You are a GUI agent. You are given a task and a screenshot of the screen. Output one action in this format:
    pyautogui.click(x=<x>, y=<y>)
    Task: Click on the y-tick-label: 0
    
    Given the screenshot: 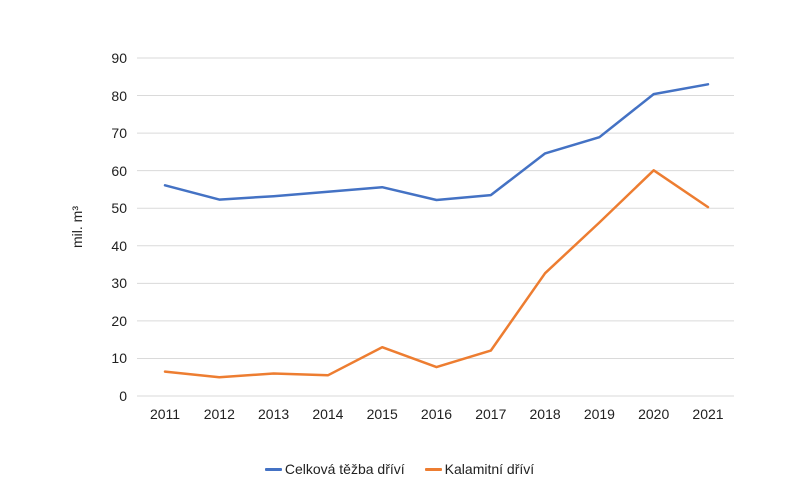 What is the action you would take?
    pyautogui.click(x=123, y=396)
    